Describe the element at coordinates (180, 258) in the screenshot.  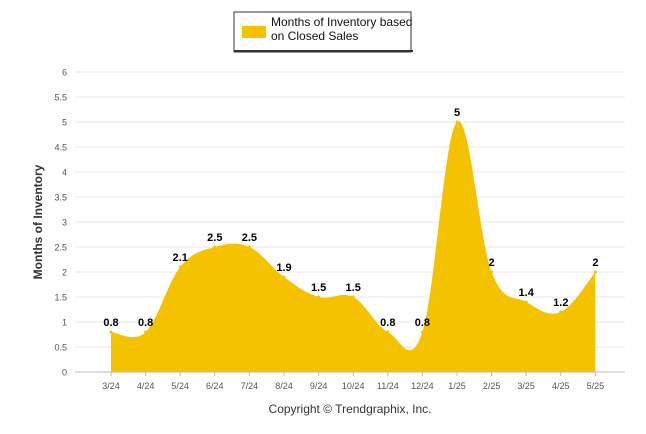
I see `data-label: 2.1` at that location.